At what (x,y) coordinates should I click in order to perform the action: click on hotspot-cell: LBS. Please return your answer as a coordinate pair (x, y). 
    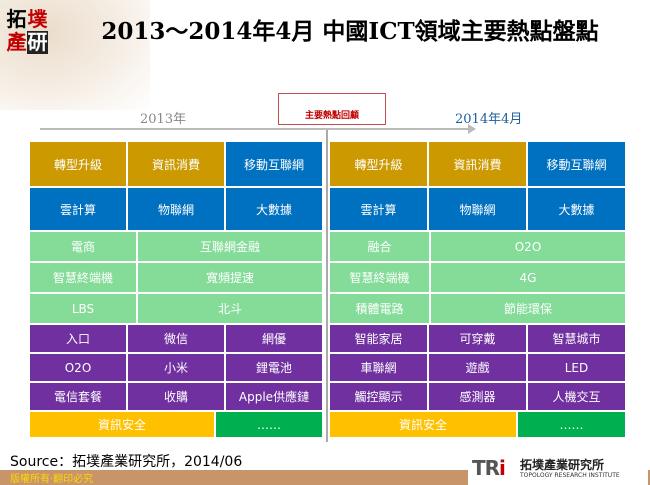
    Looking at the image, I should click on (83, 308).